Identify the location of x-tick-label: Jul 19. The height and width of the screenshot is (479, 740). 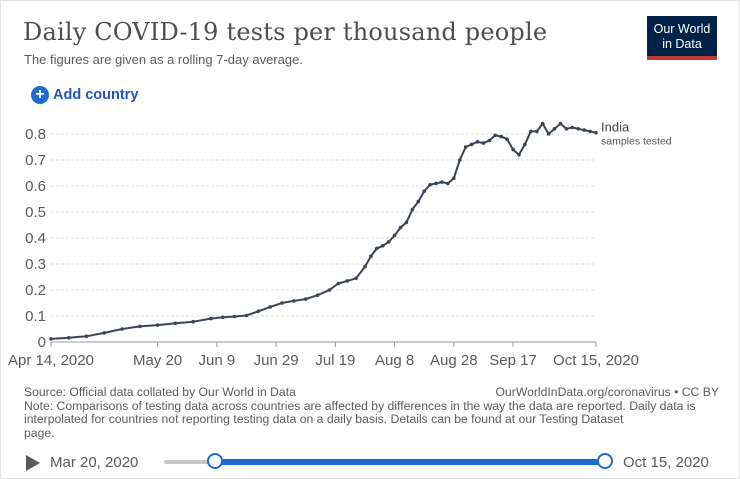
(335, 360).